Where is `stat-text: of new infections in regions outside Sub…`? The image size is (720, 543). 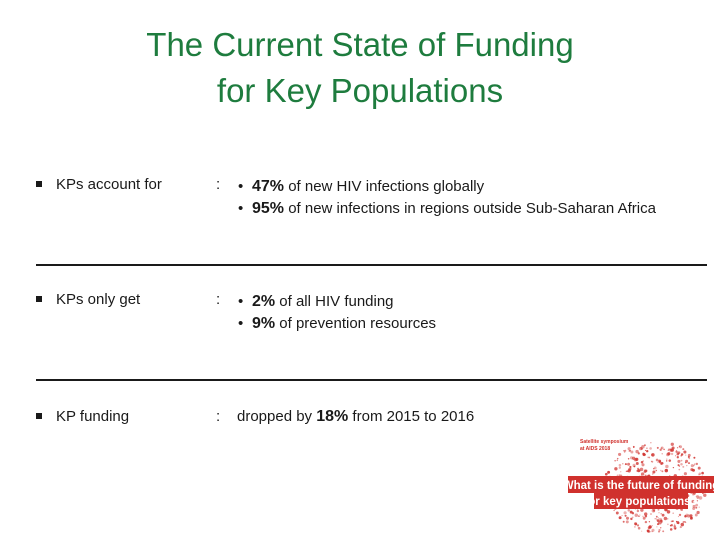
stat-text: of new infections in regions outside Sub… is located at coordinates (470, 208).